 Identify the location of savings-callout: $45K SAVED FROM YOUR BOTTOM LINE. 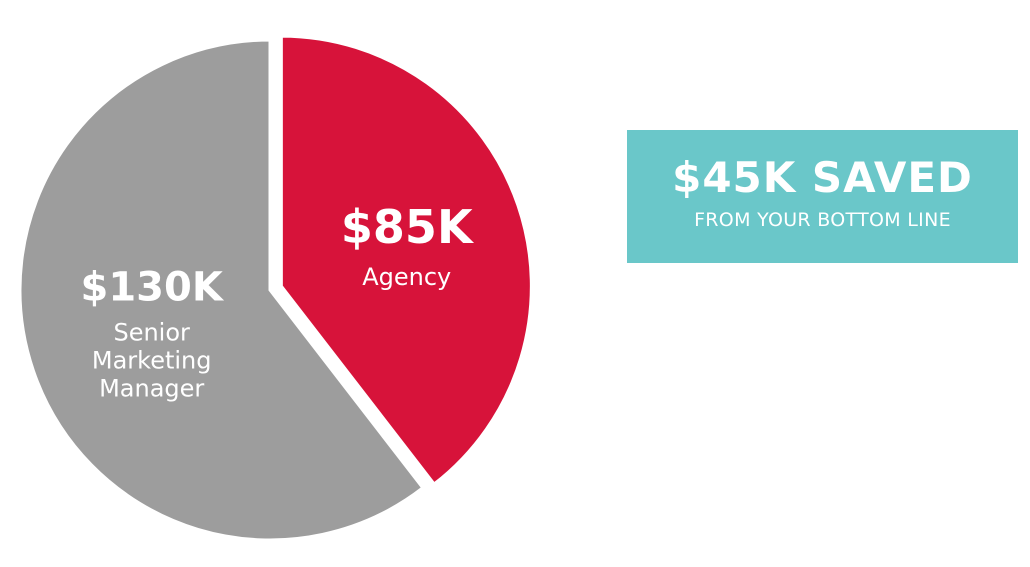
(822, 196).